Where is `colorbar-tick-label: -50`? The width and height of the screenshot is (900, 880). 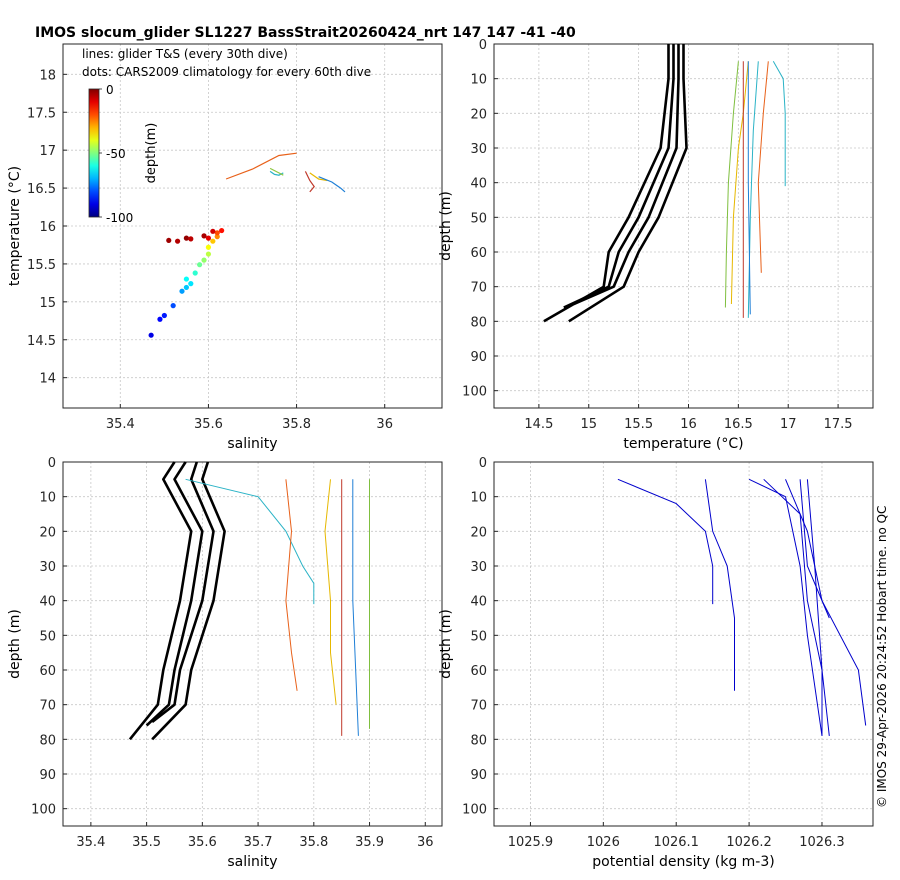
colorbar-tick-label: -50 is located at coordinates (116, 154).